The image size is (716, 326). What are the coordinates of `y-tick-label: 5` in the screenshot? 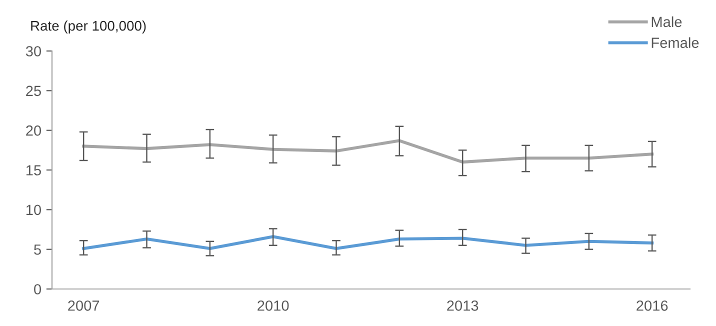 It's located at (37, 249).